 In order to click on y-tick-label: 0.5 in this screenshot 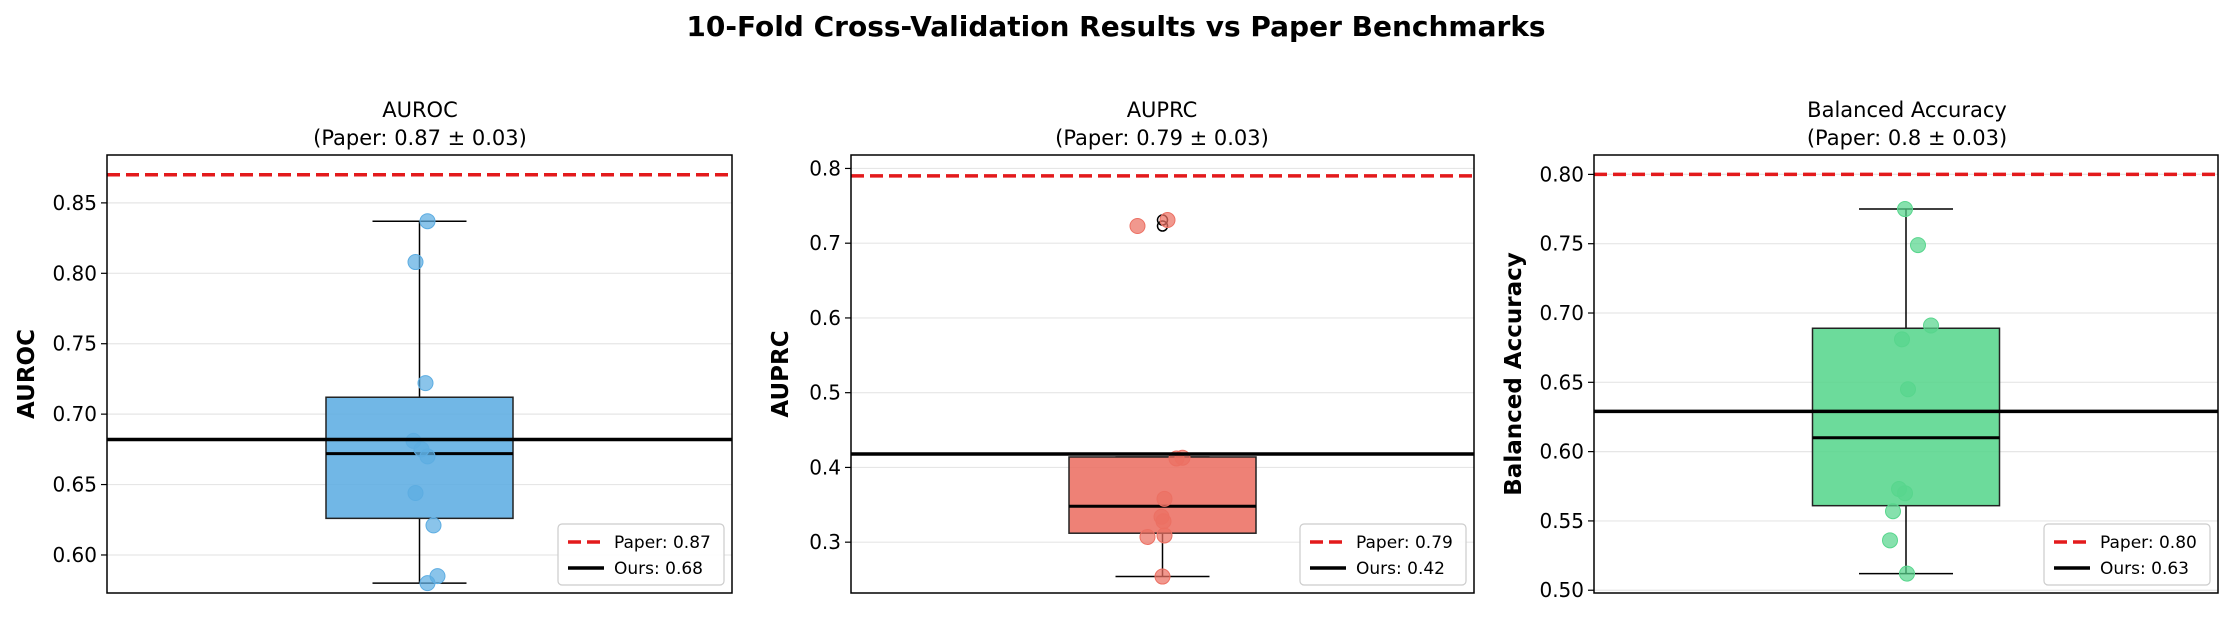, I will do `click(825, 393)`.